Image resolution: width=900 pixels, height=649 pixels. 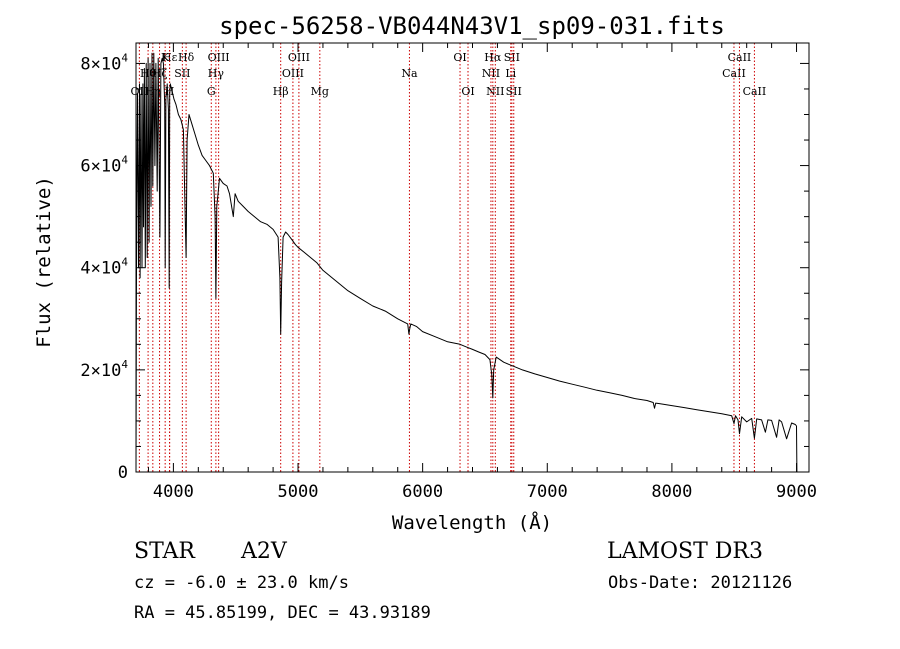 I want to click on y-tick-label: 4×10⁴, so click(x=104, y=267).